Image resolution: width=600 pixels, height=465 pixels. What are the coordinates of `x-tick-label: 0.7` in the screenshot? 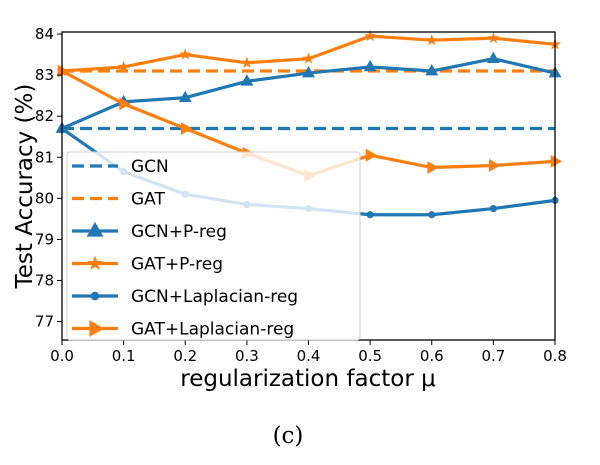 It's located at (493, 356).